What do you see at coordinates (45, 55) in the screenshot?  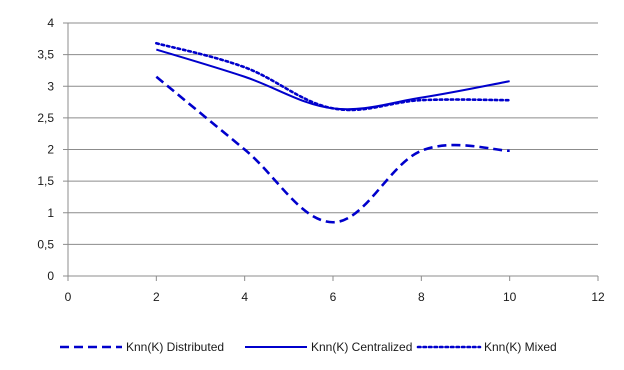 I see `y-tick-label: 3,5` at bounding box center [45, 55].